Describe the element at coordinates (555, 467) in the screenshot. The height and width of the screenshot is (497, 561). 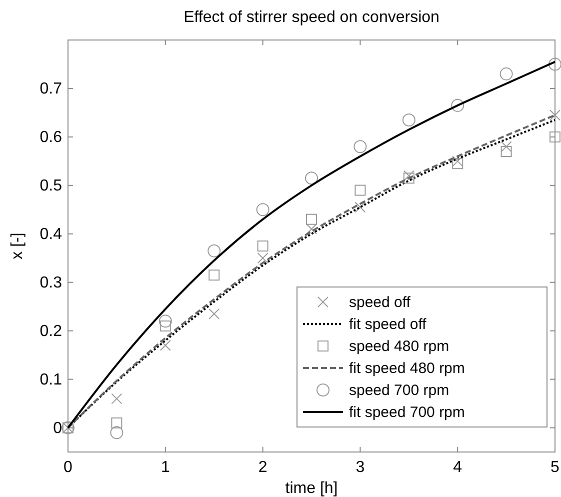
I see `x-tick-label: 5` at that location.